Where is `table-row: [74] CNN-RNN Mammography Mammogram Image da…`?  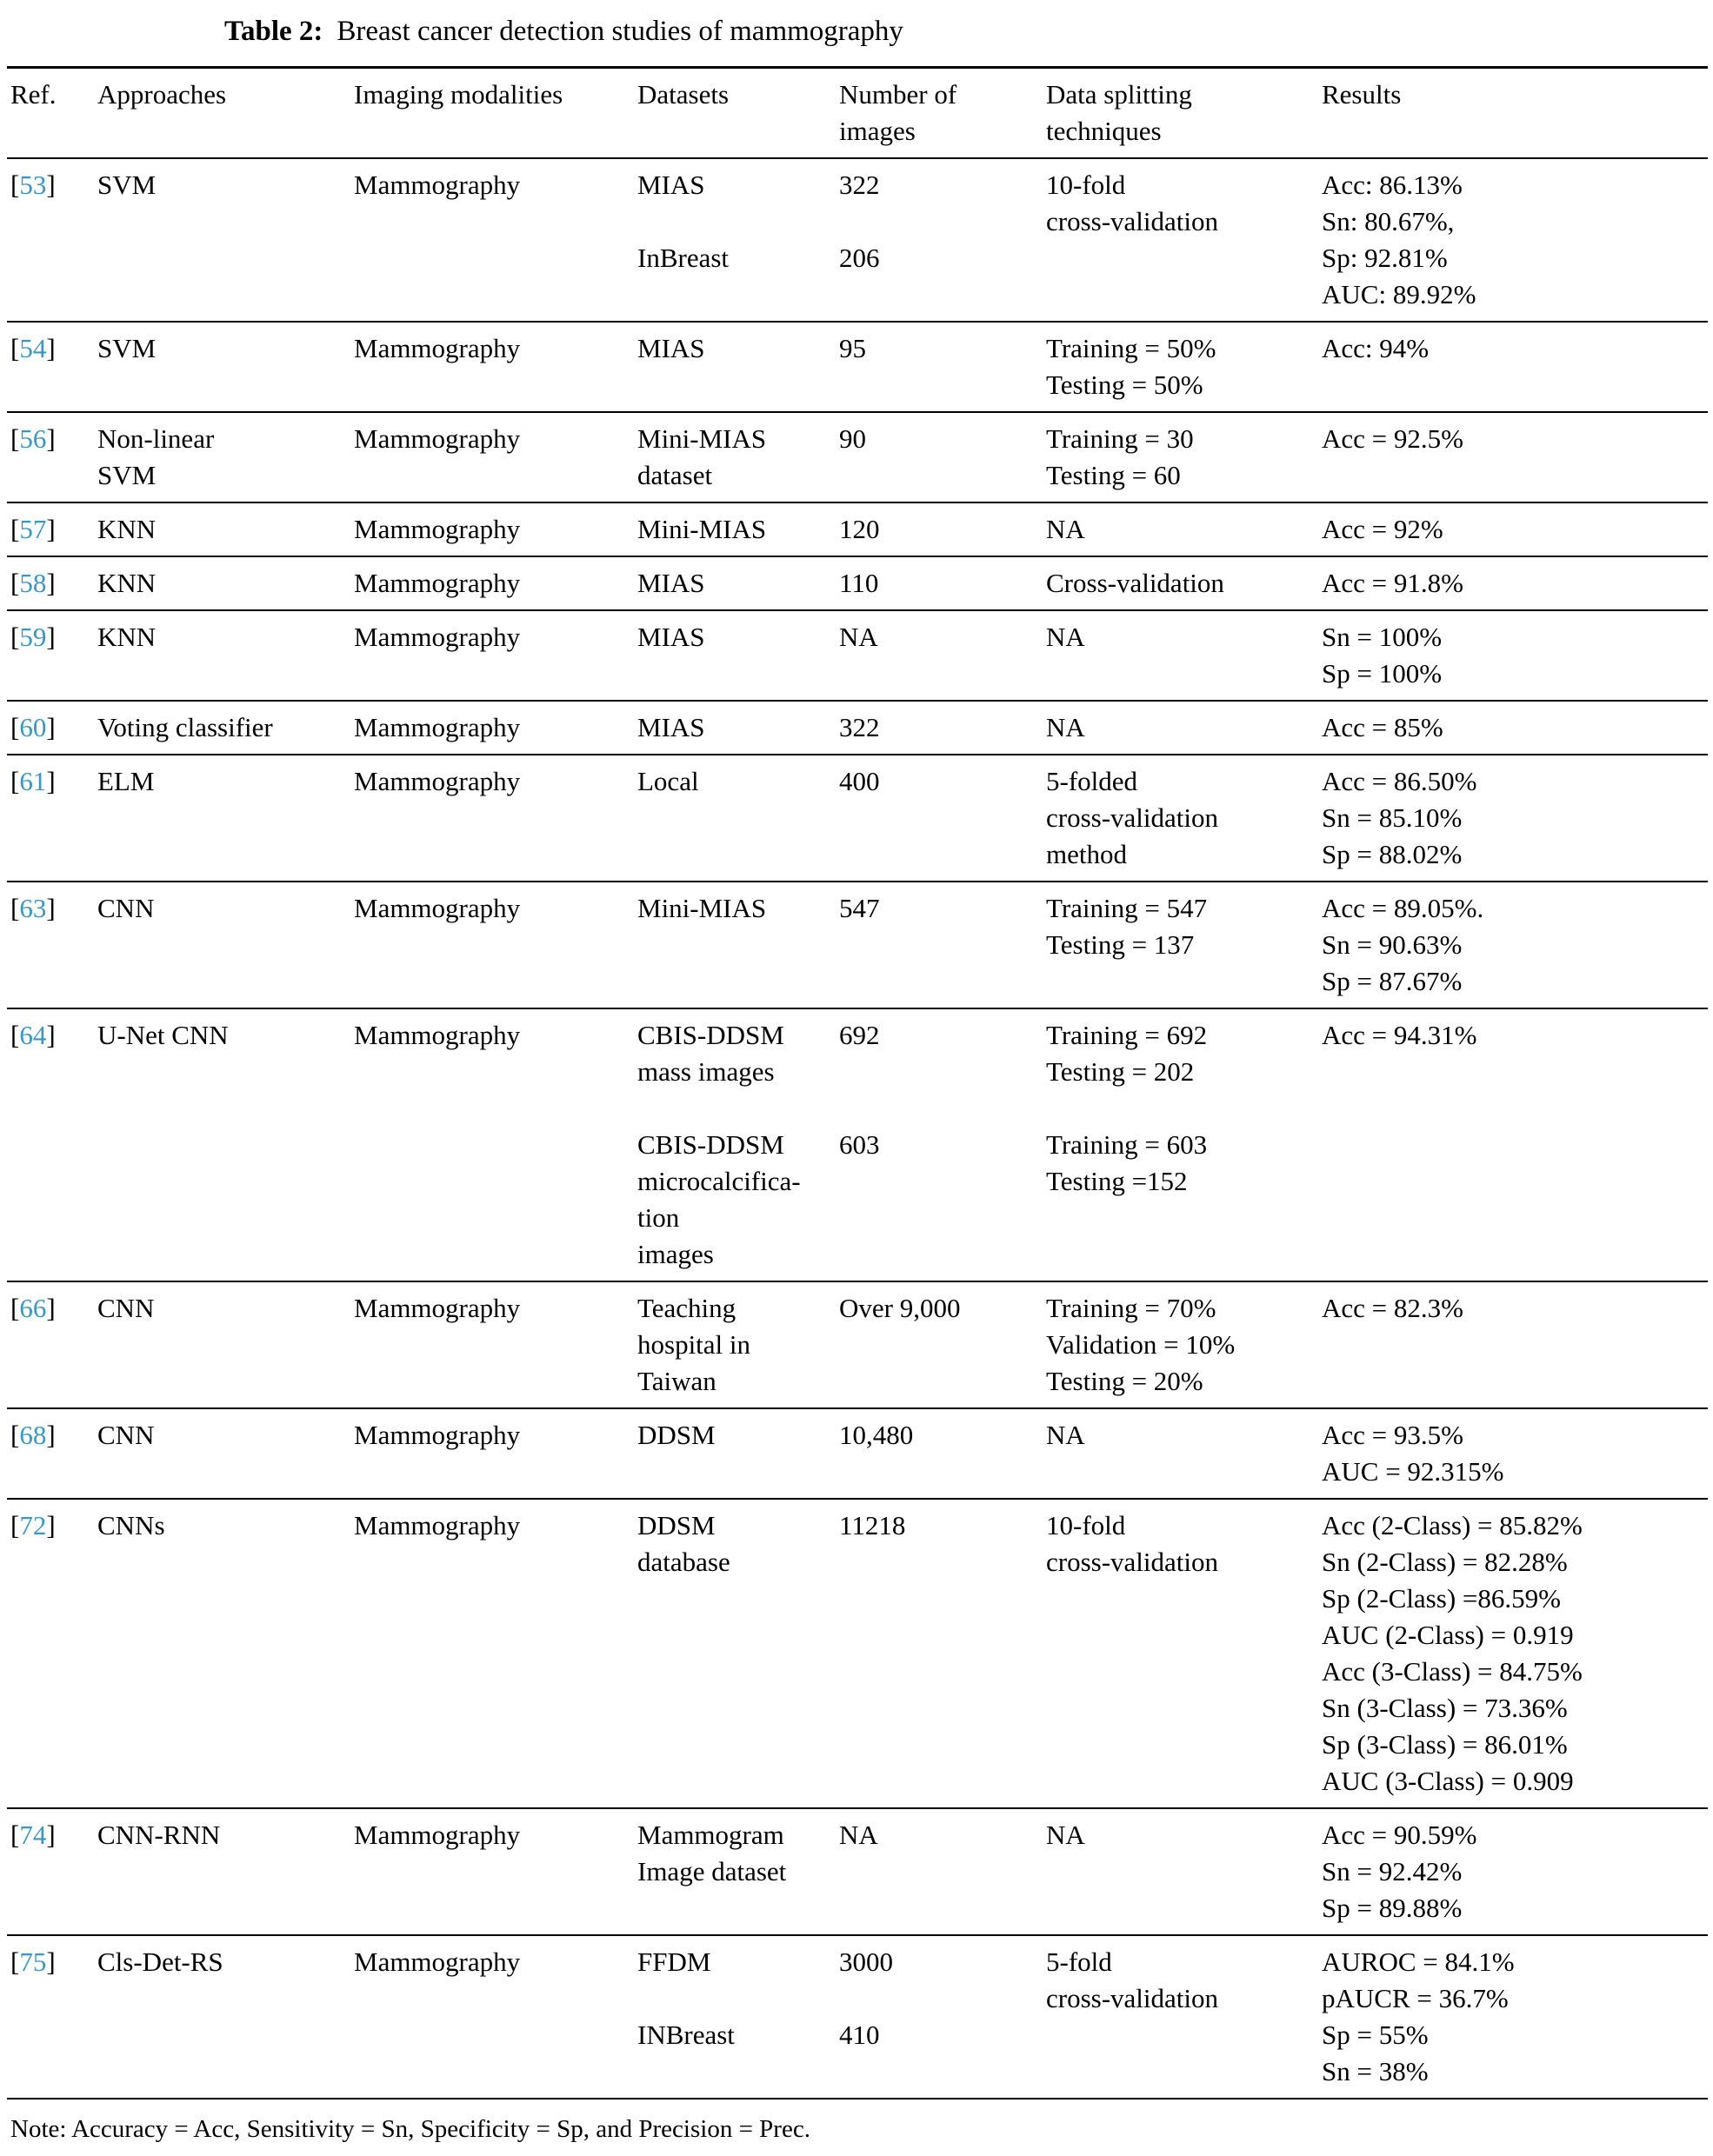 table-row: [74] CNN-RNN Mammography Mammogram Image da… is located at coordinates (858, 1872).